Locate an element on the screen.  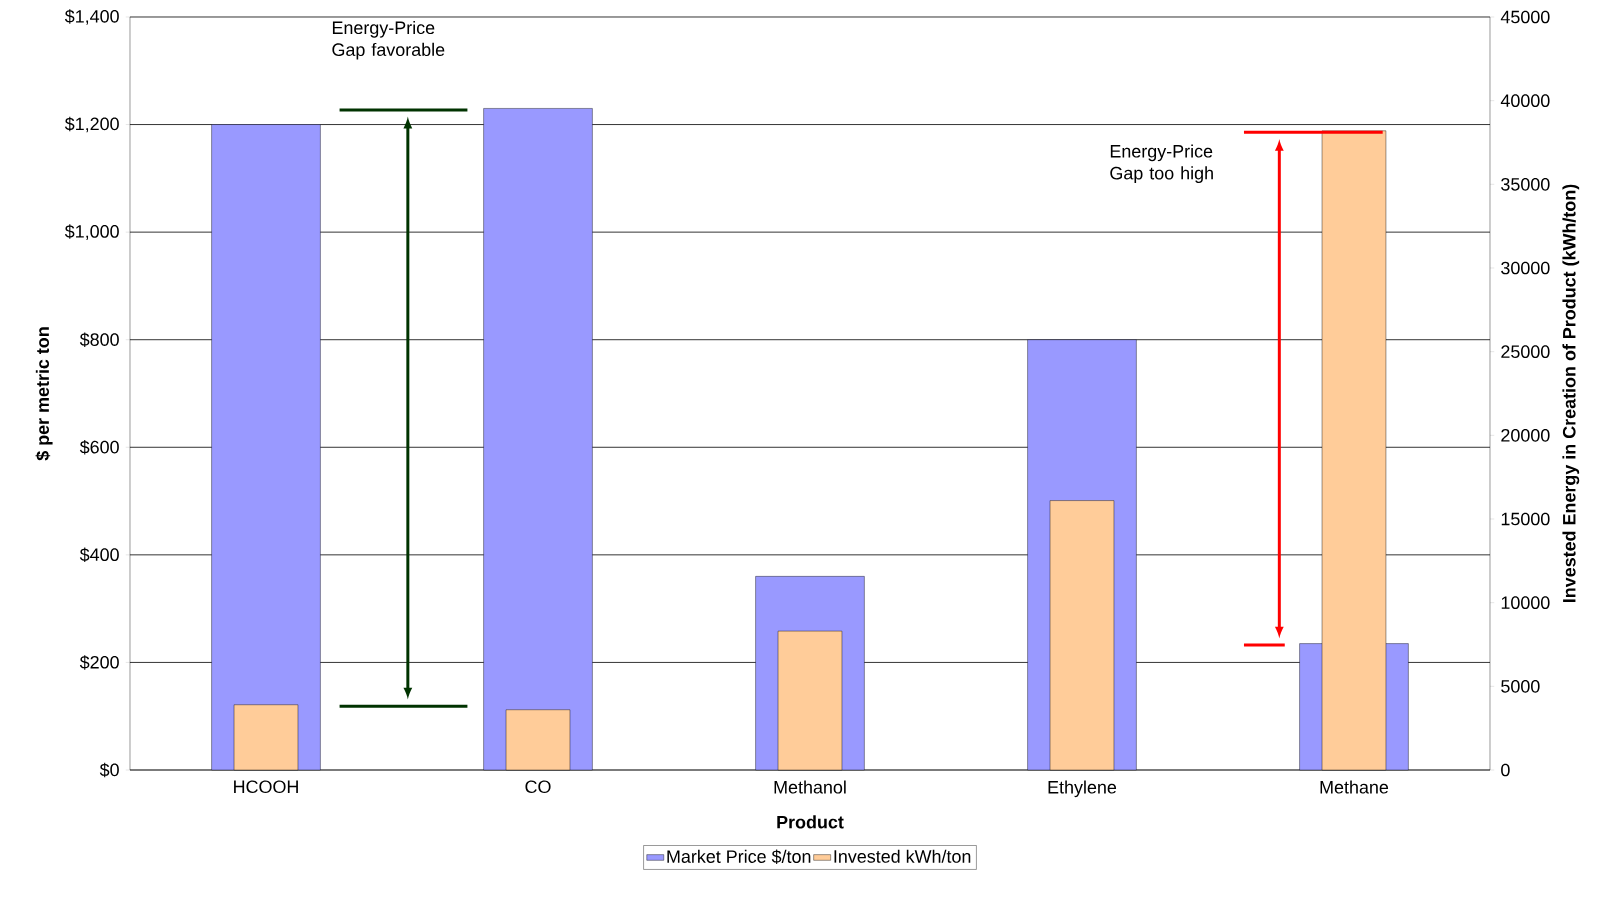
y2-tick-label: 45000 is located at coordinates (1525, 17).